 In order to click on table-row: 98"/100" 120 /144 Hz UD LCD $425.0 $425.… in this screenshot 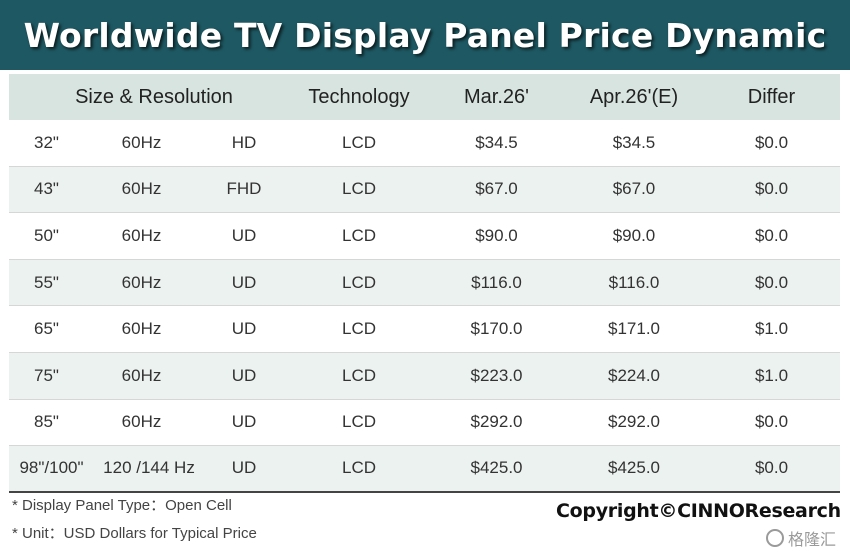, I will do `click(424, 469)`.